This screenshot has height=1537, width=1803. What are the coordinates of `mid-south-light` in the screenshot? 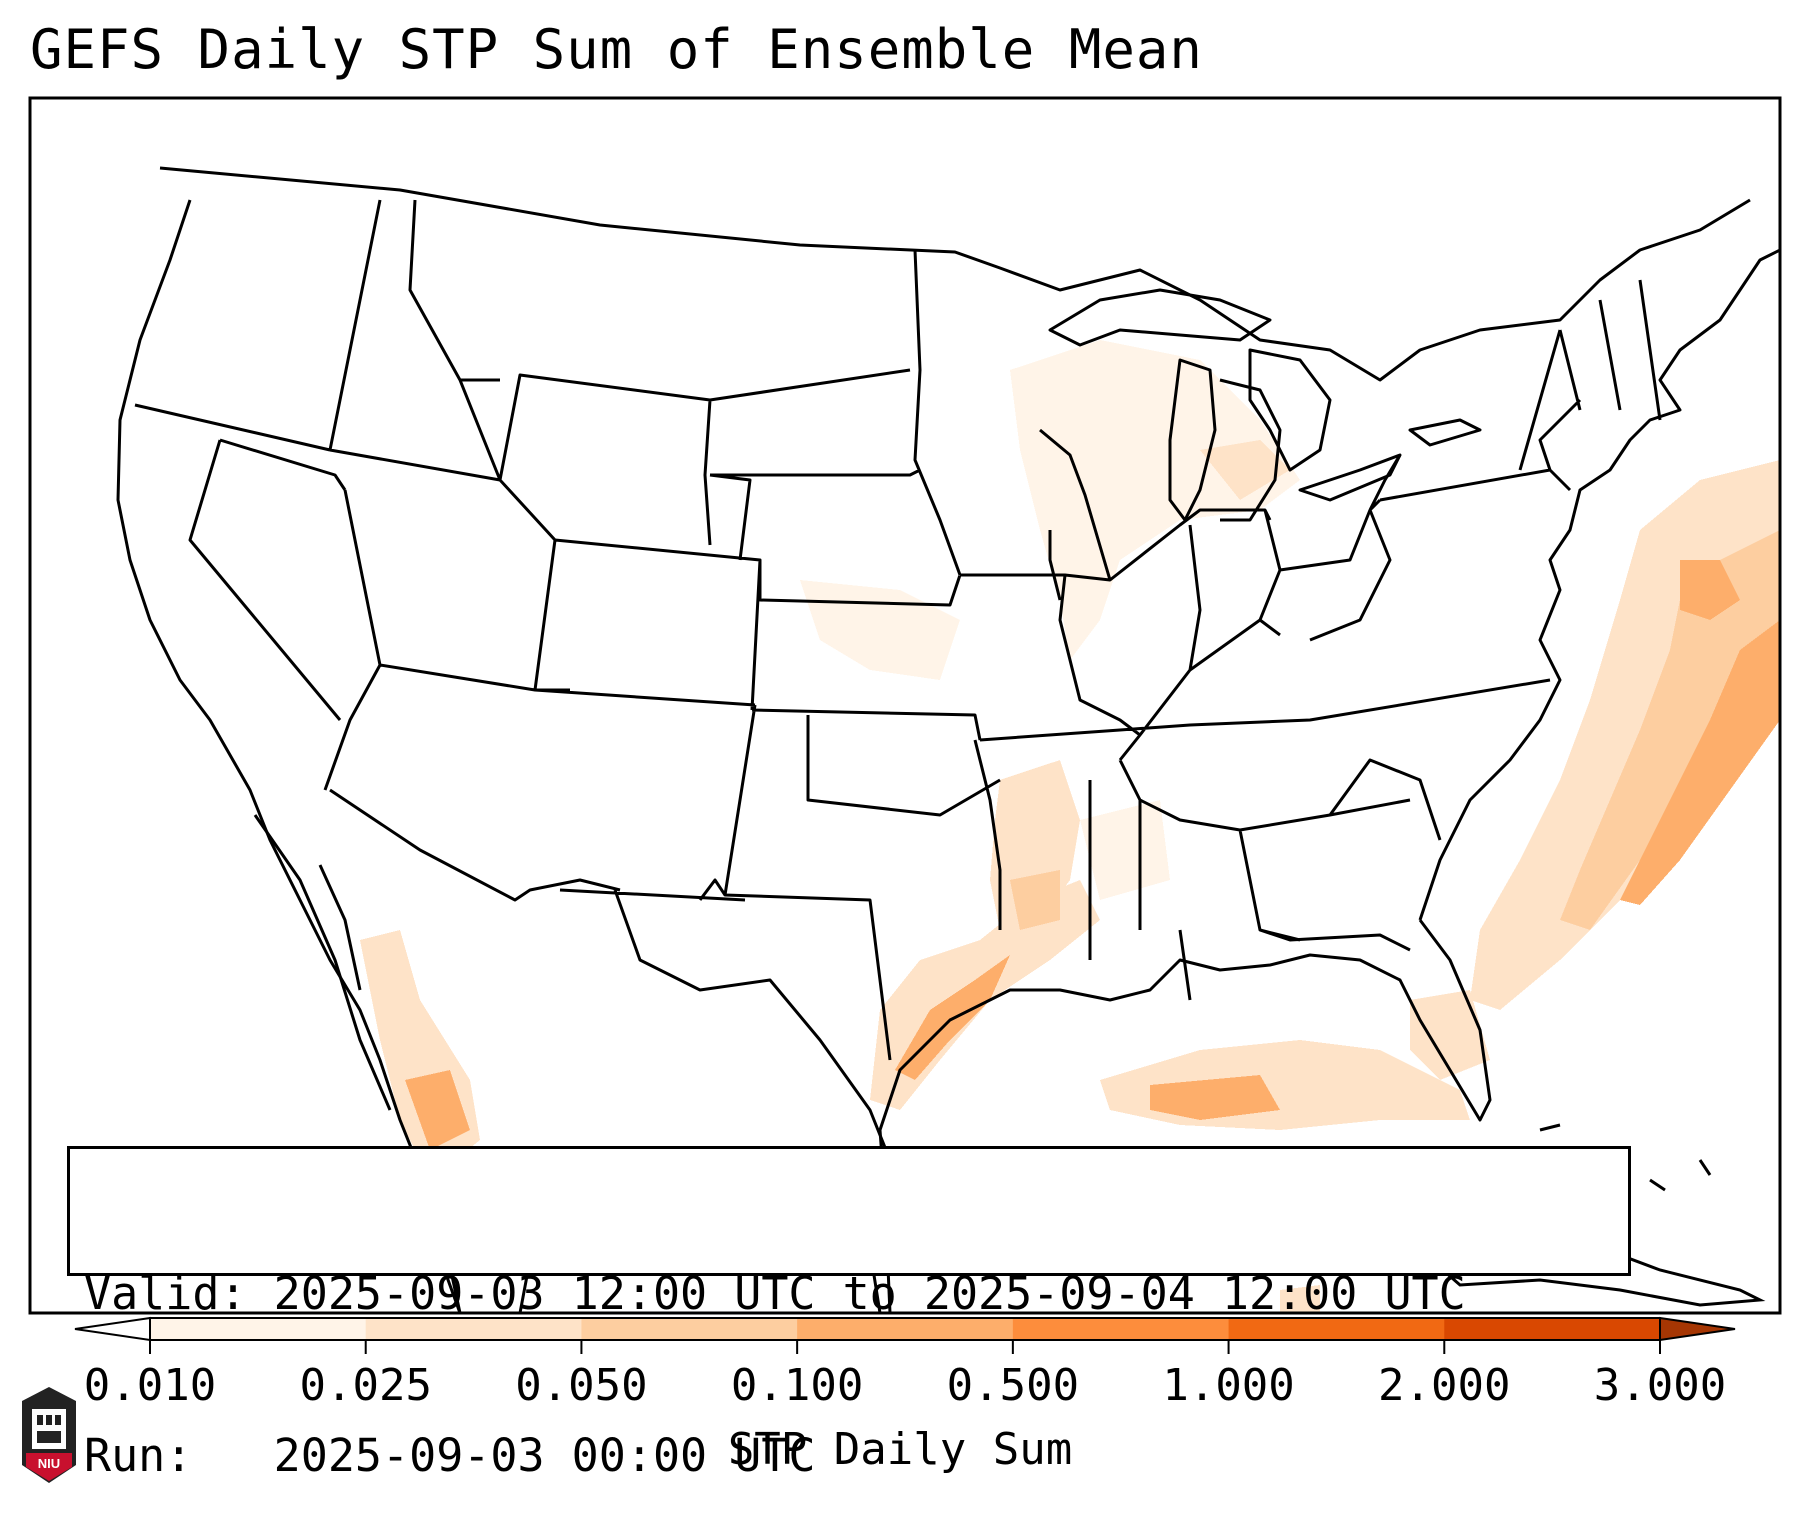 It's located at (1125, 850).